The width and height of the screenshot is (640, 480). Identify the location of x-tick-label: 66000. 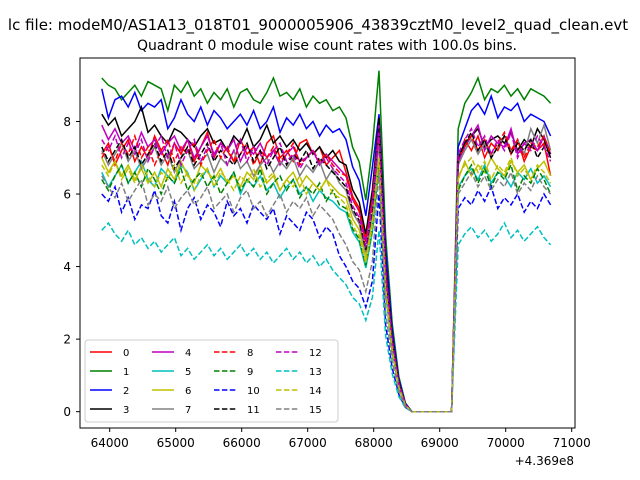
(242, 443).